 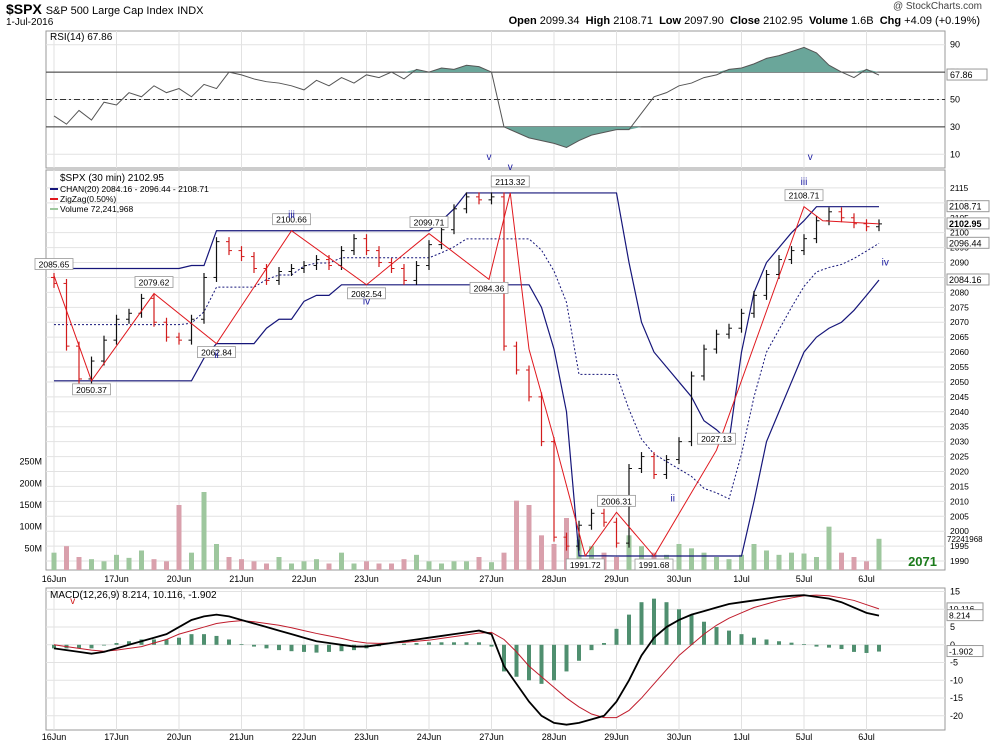 What do you see at coordinates (959, 412) in the screenshot?
I see `price-tick-label: 2040` at bounding box center [959, 412].